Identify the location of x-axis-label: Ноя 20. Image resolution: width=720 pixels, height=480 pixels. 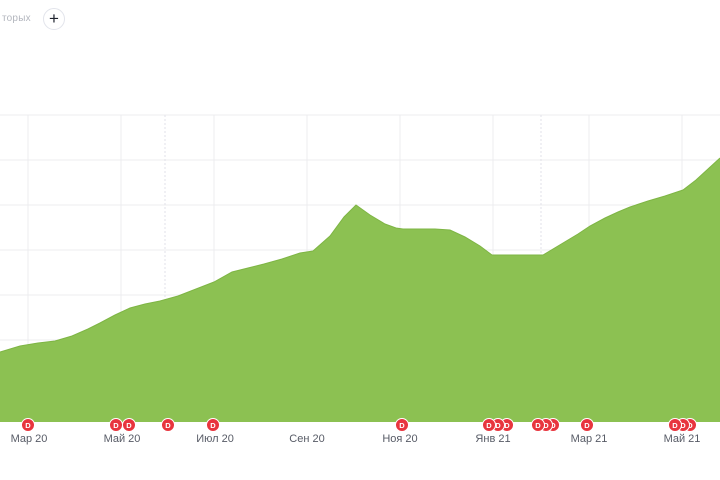
(399, 439).